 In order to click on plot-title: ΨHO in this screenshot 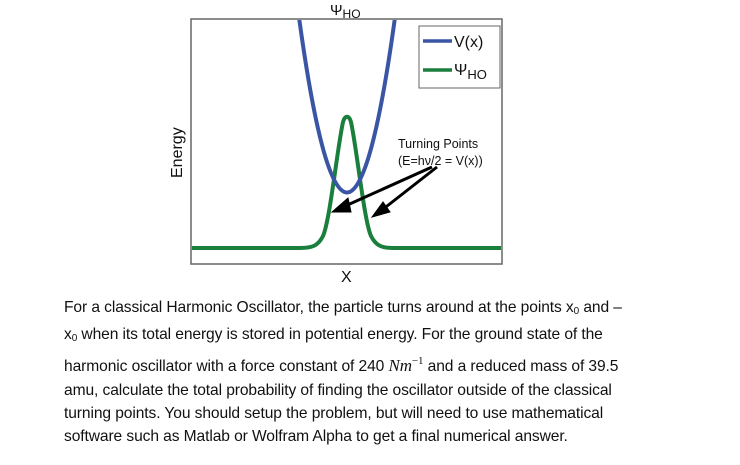, I will do `click(345, 11)`.